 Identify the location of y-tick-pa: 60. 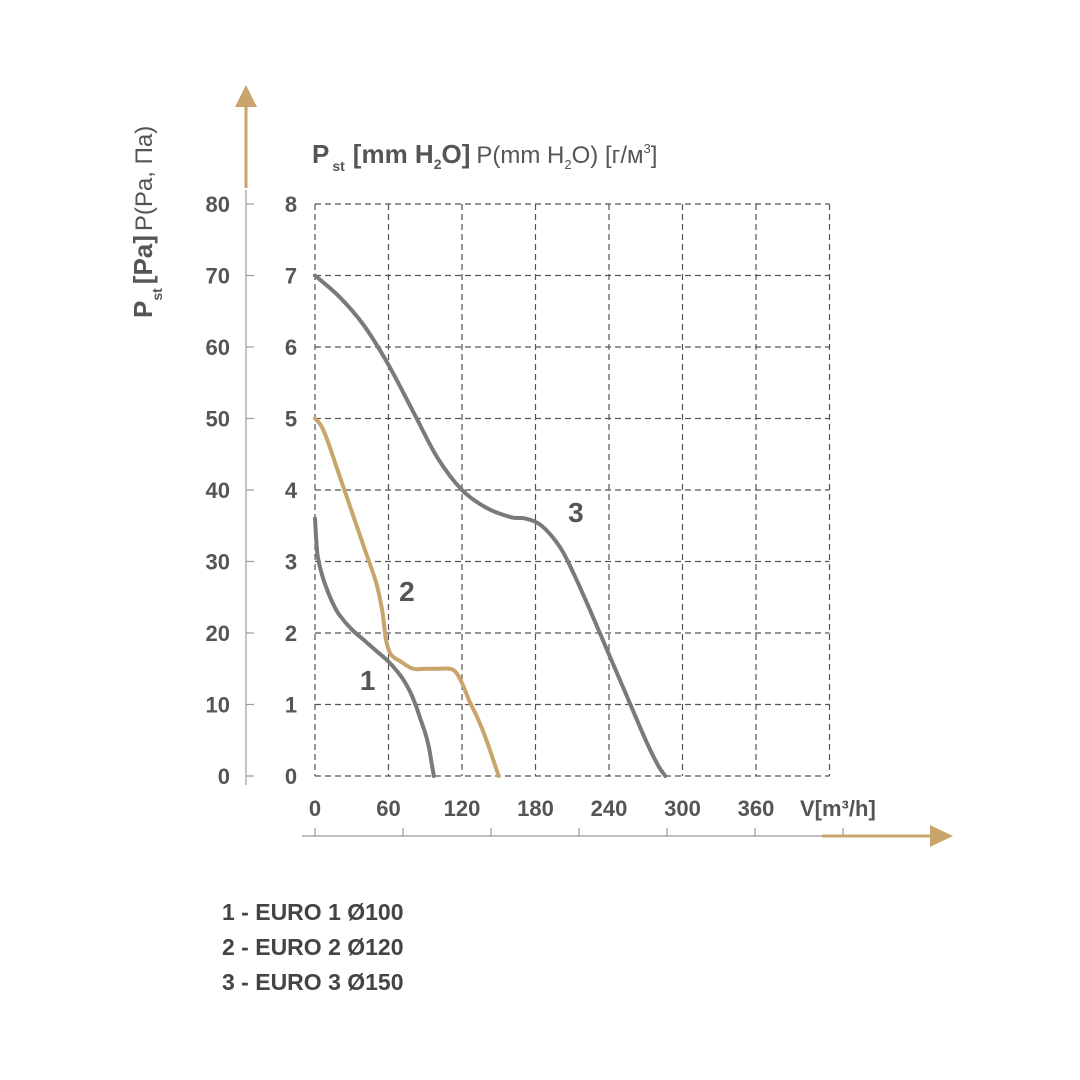
(218, 347).